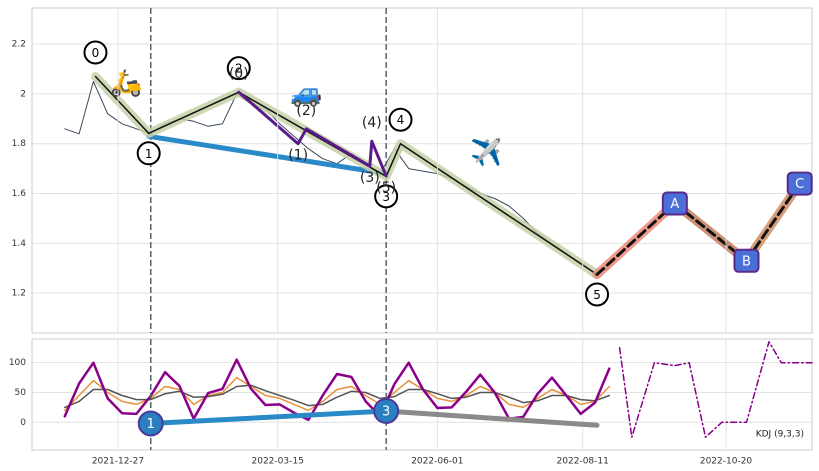 This screenshot has height=471, width=819. Describe the element at coordinates (19, 45) in the screenshot. I see `y-tick-label: 2.2` at that location.